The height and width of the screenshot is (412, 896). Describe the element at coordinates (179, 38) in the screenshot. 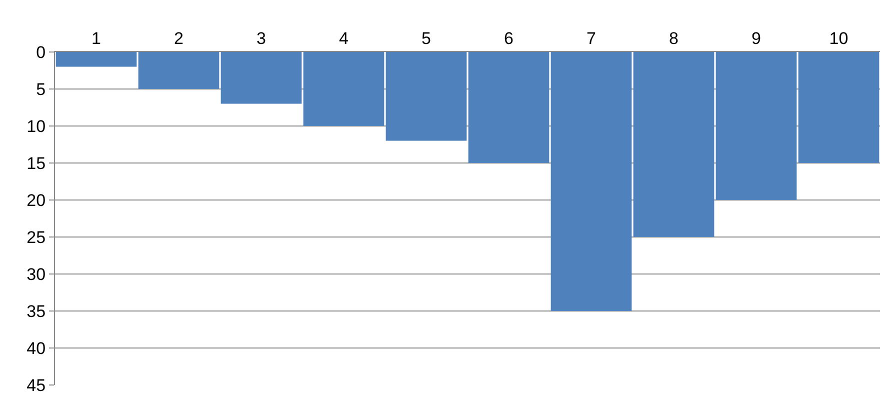

I see `x-tick-label: 2` at that location.